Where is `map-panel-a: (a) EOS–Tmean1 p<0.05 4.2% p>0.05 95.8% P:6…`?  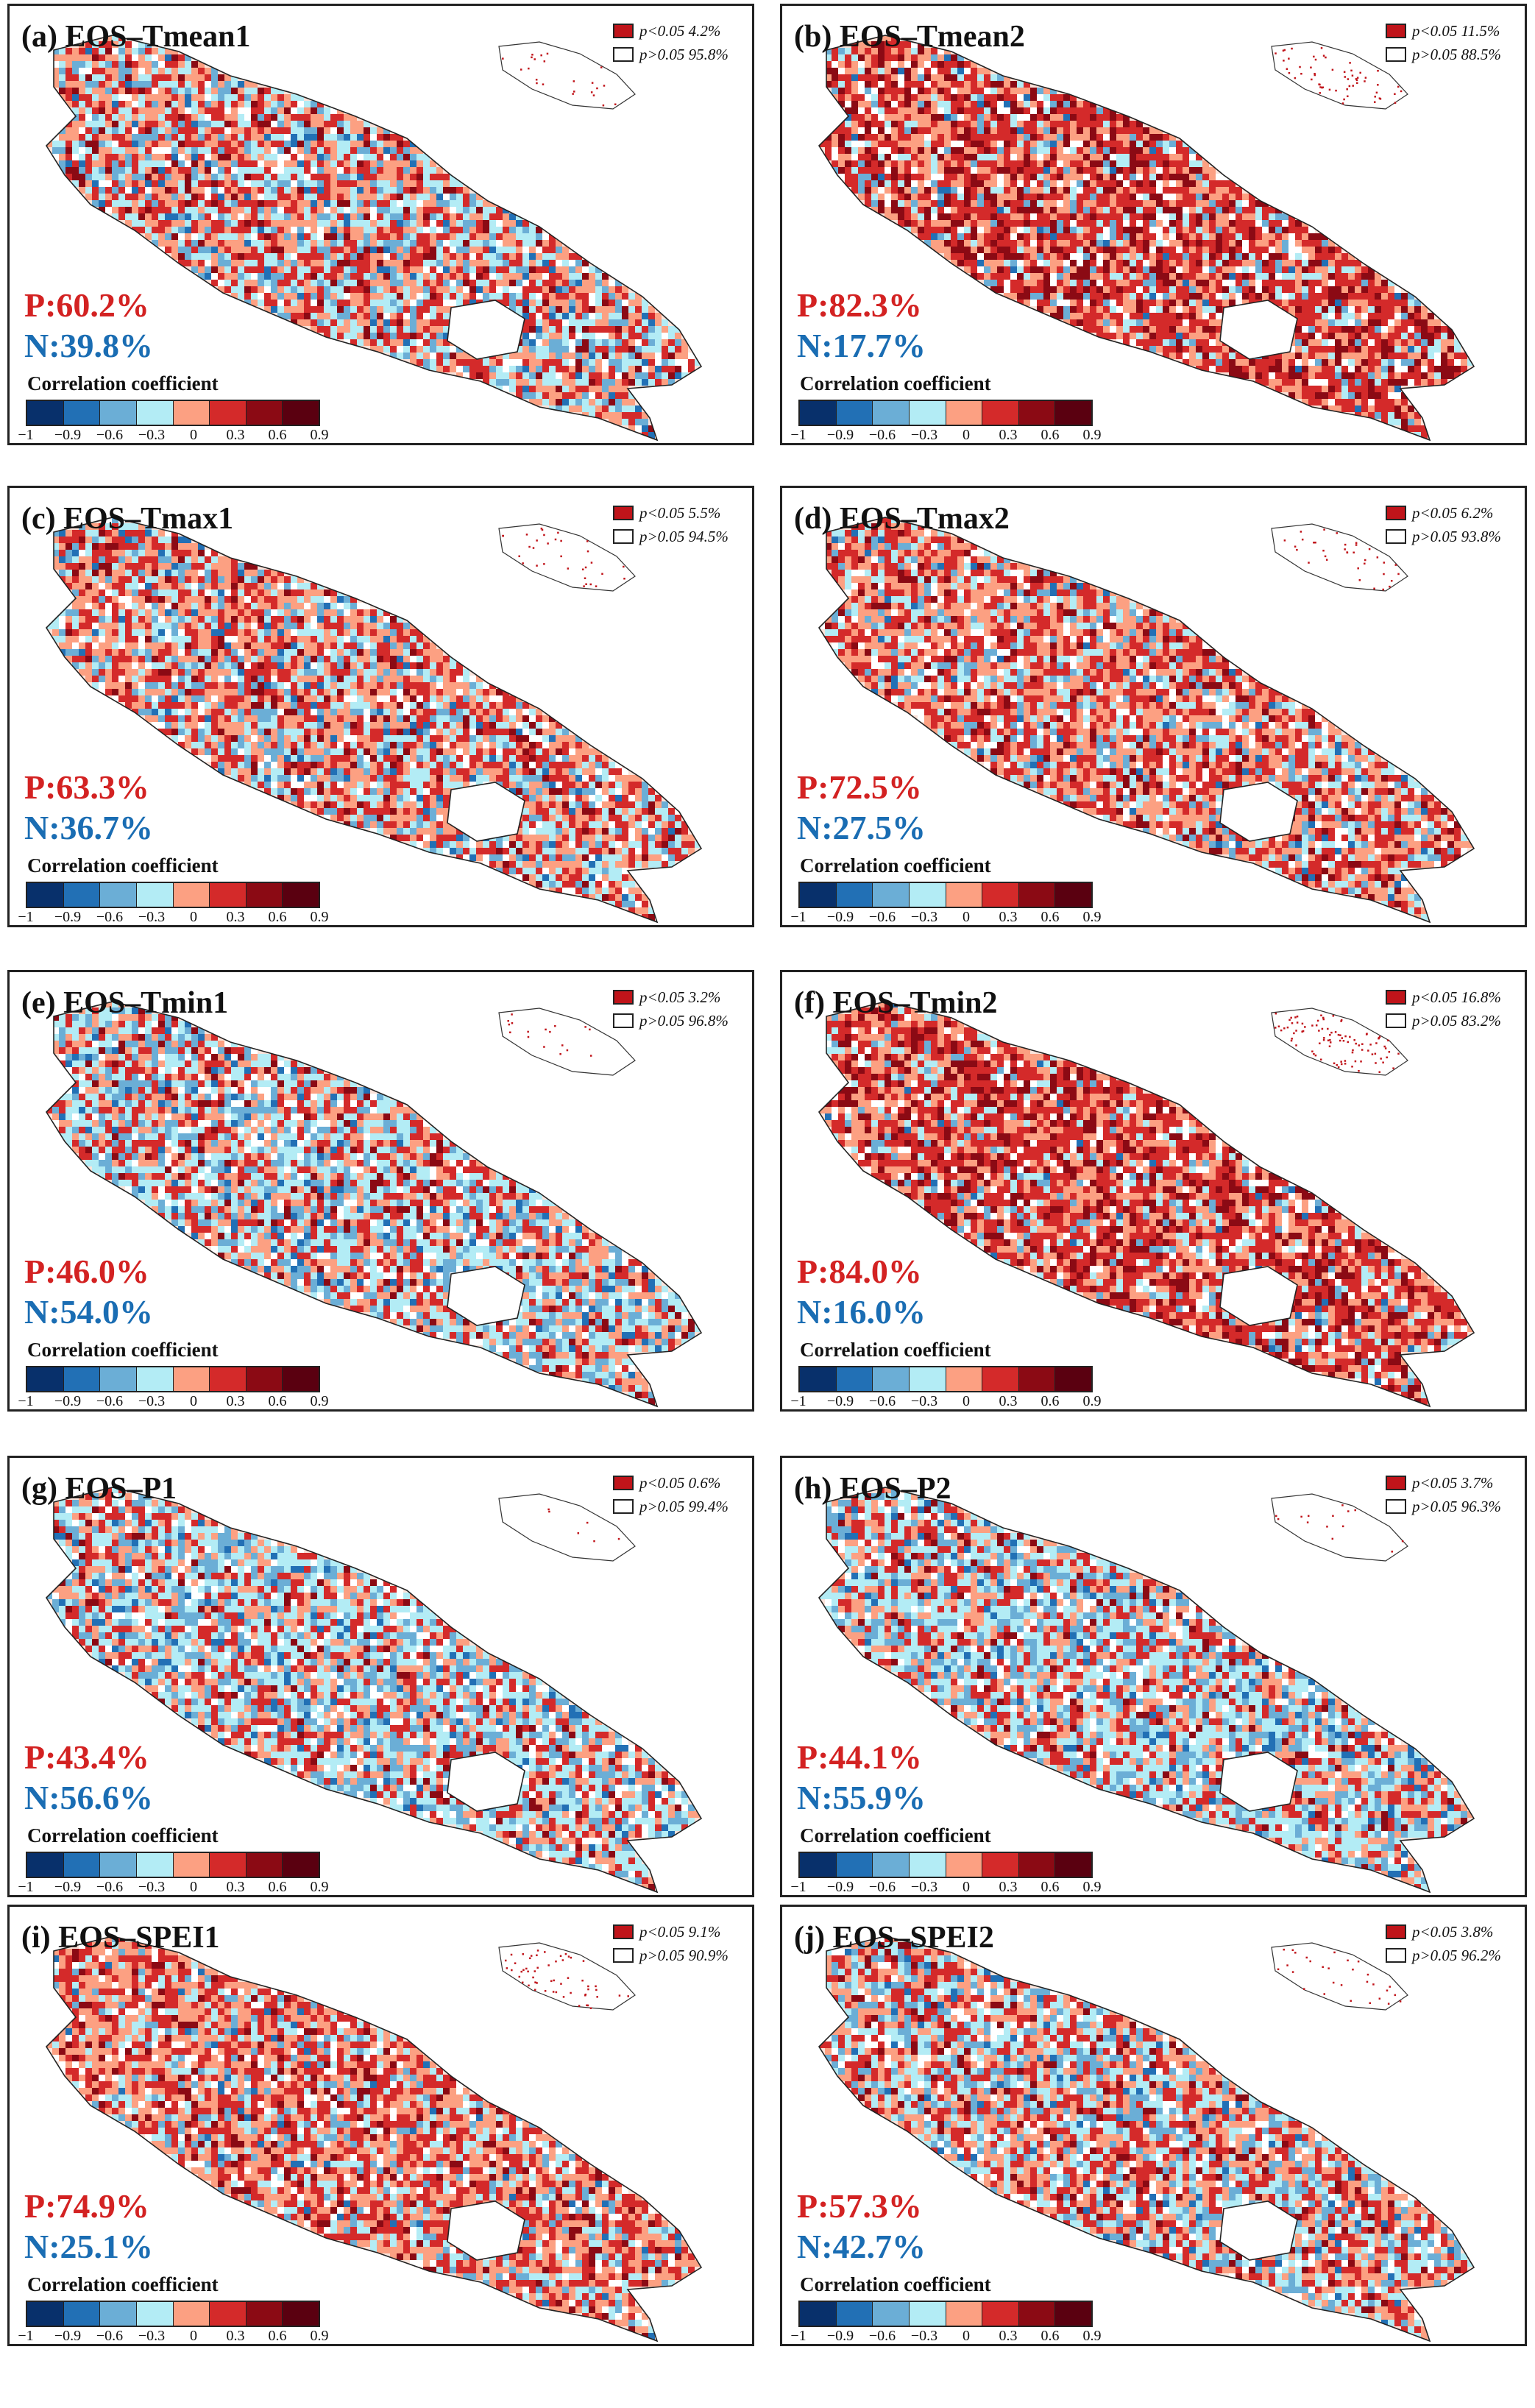 map-panel-a: (a) EOS–Tmean1 p<0.05 4.2% p>0.05 95.8% P:6… is located at coordinates (381, 224).